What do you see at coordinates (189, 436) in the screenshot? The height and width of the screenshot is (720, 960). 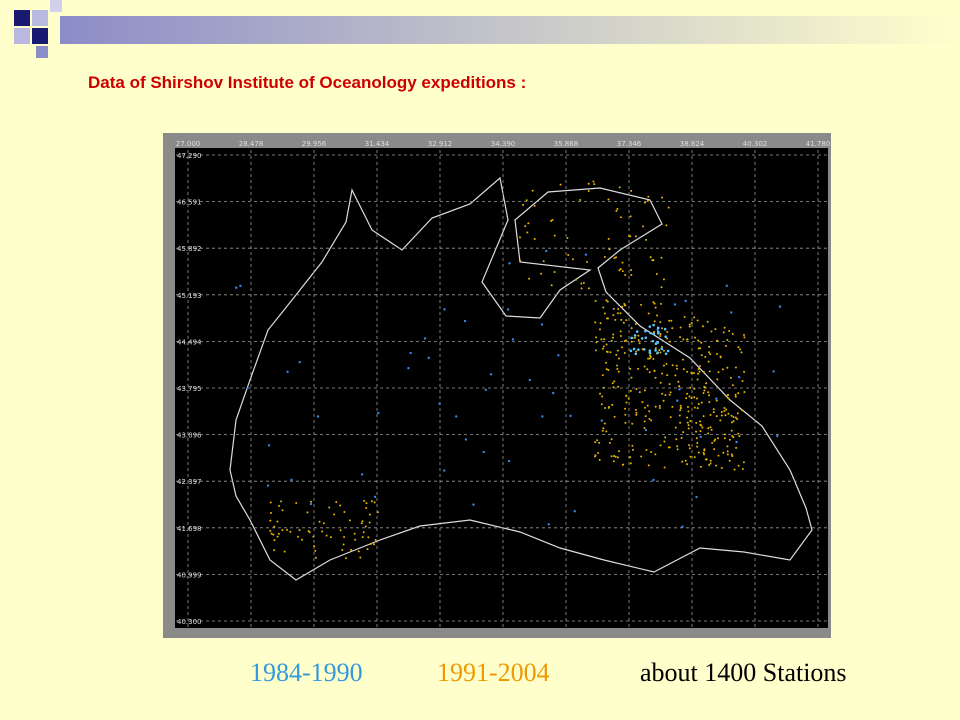 I see `y-tick-label: 43.096` at bounding box center [189, 436].